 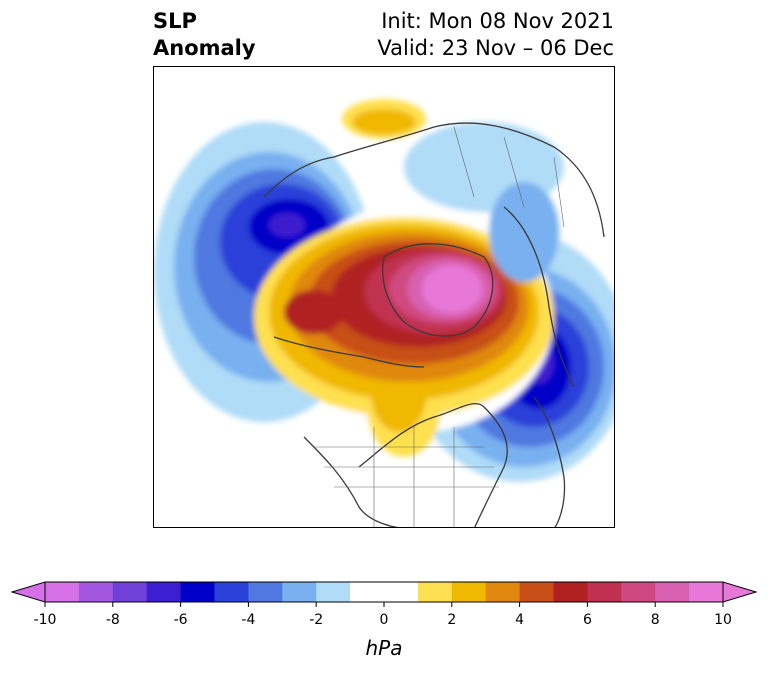 What do you see at coordinates (524, 232) in the screenshot?
I see `low-asia-l2` at bounding box center [524, 232].